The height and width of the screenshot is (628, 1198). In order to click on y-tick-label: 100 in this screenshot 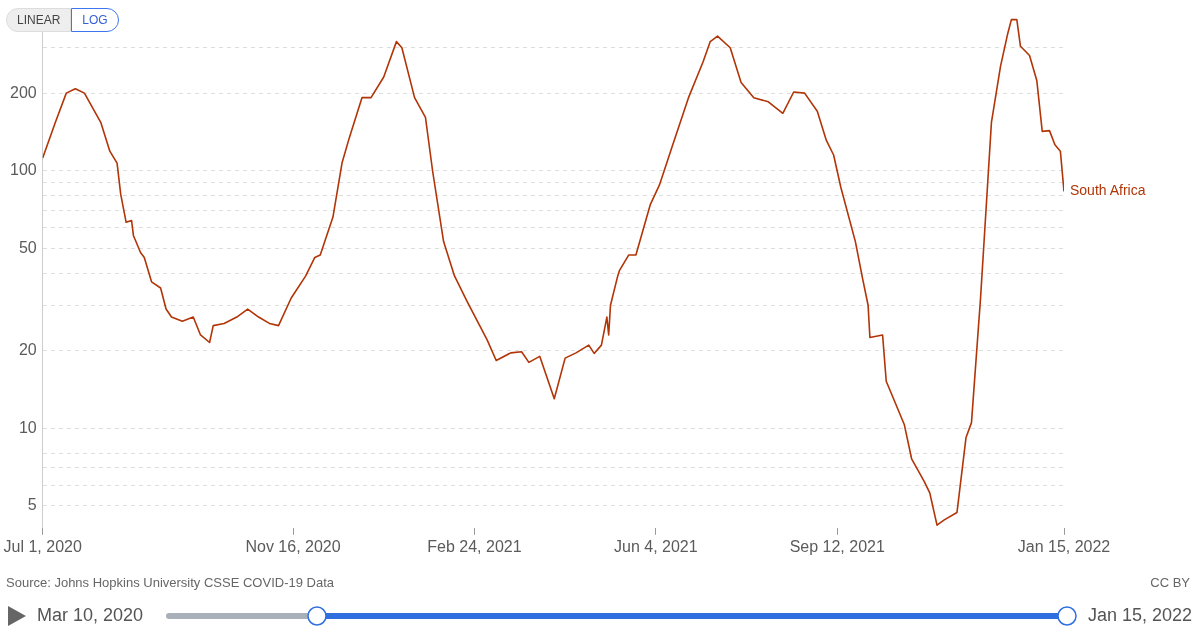, I will do `click(23, 170)`.